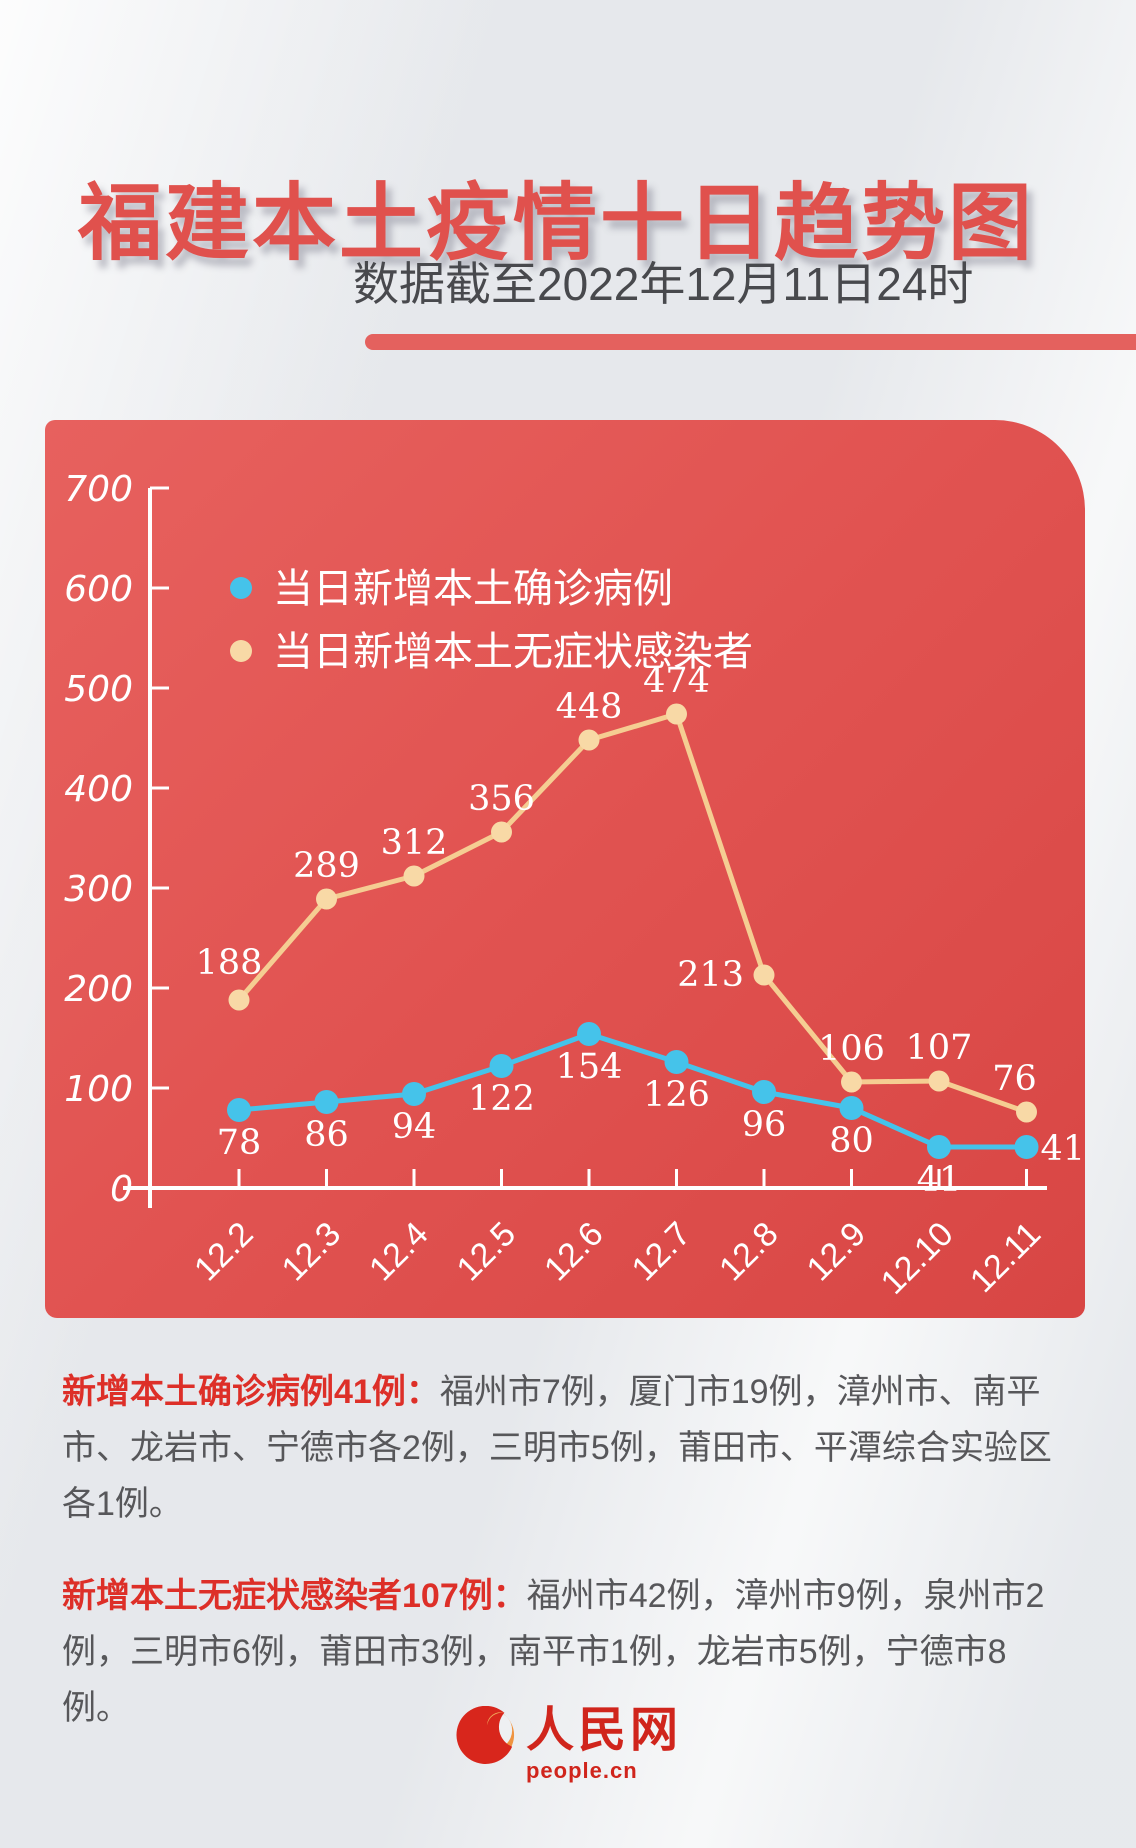 The height and width of the screenshot is (1848, 1136). I want to click on people-cn-logo-text: 人民网 people.cn, so click(604, 1745).